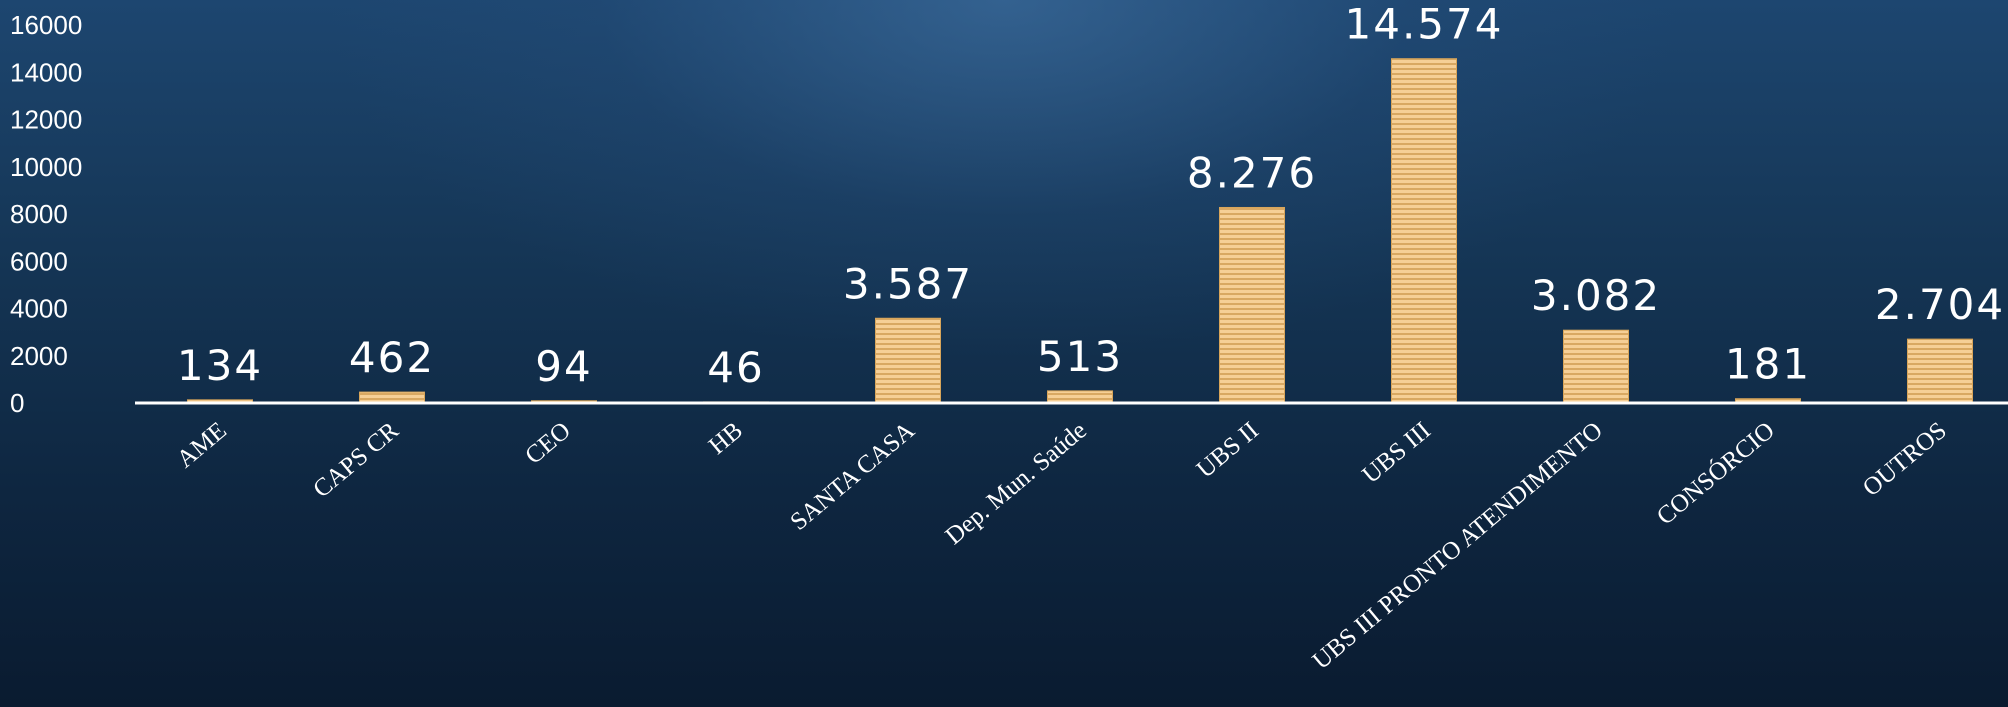 The width and height of the screenshot is (2008, 707). What do you see at coordinates (1940, 304) in the screenshot?
I see `data-label: 2.704` at bounding box center [1940, 304].